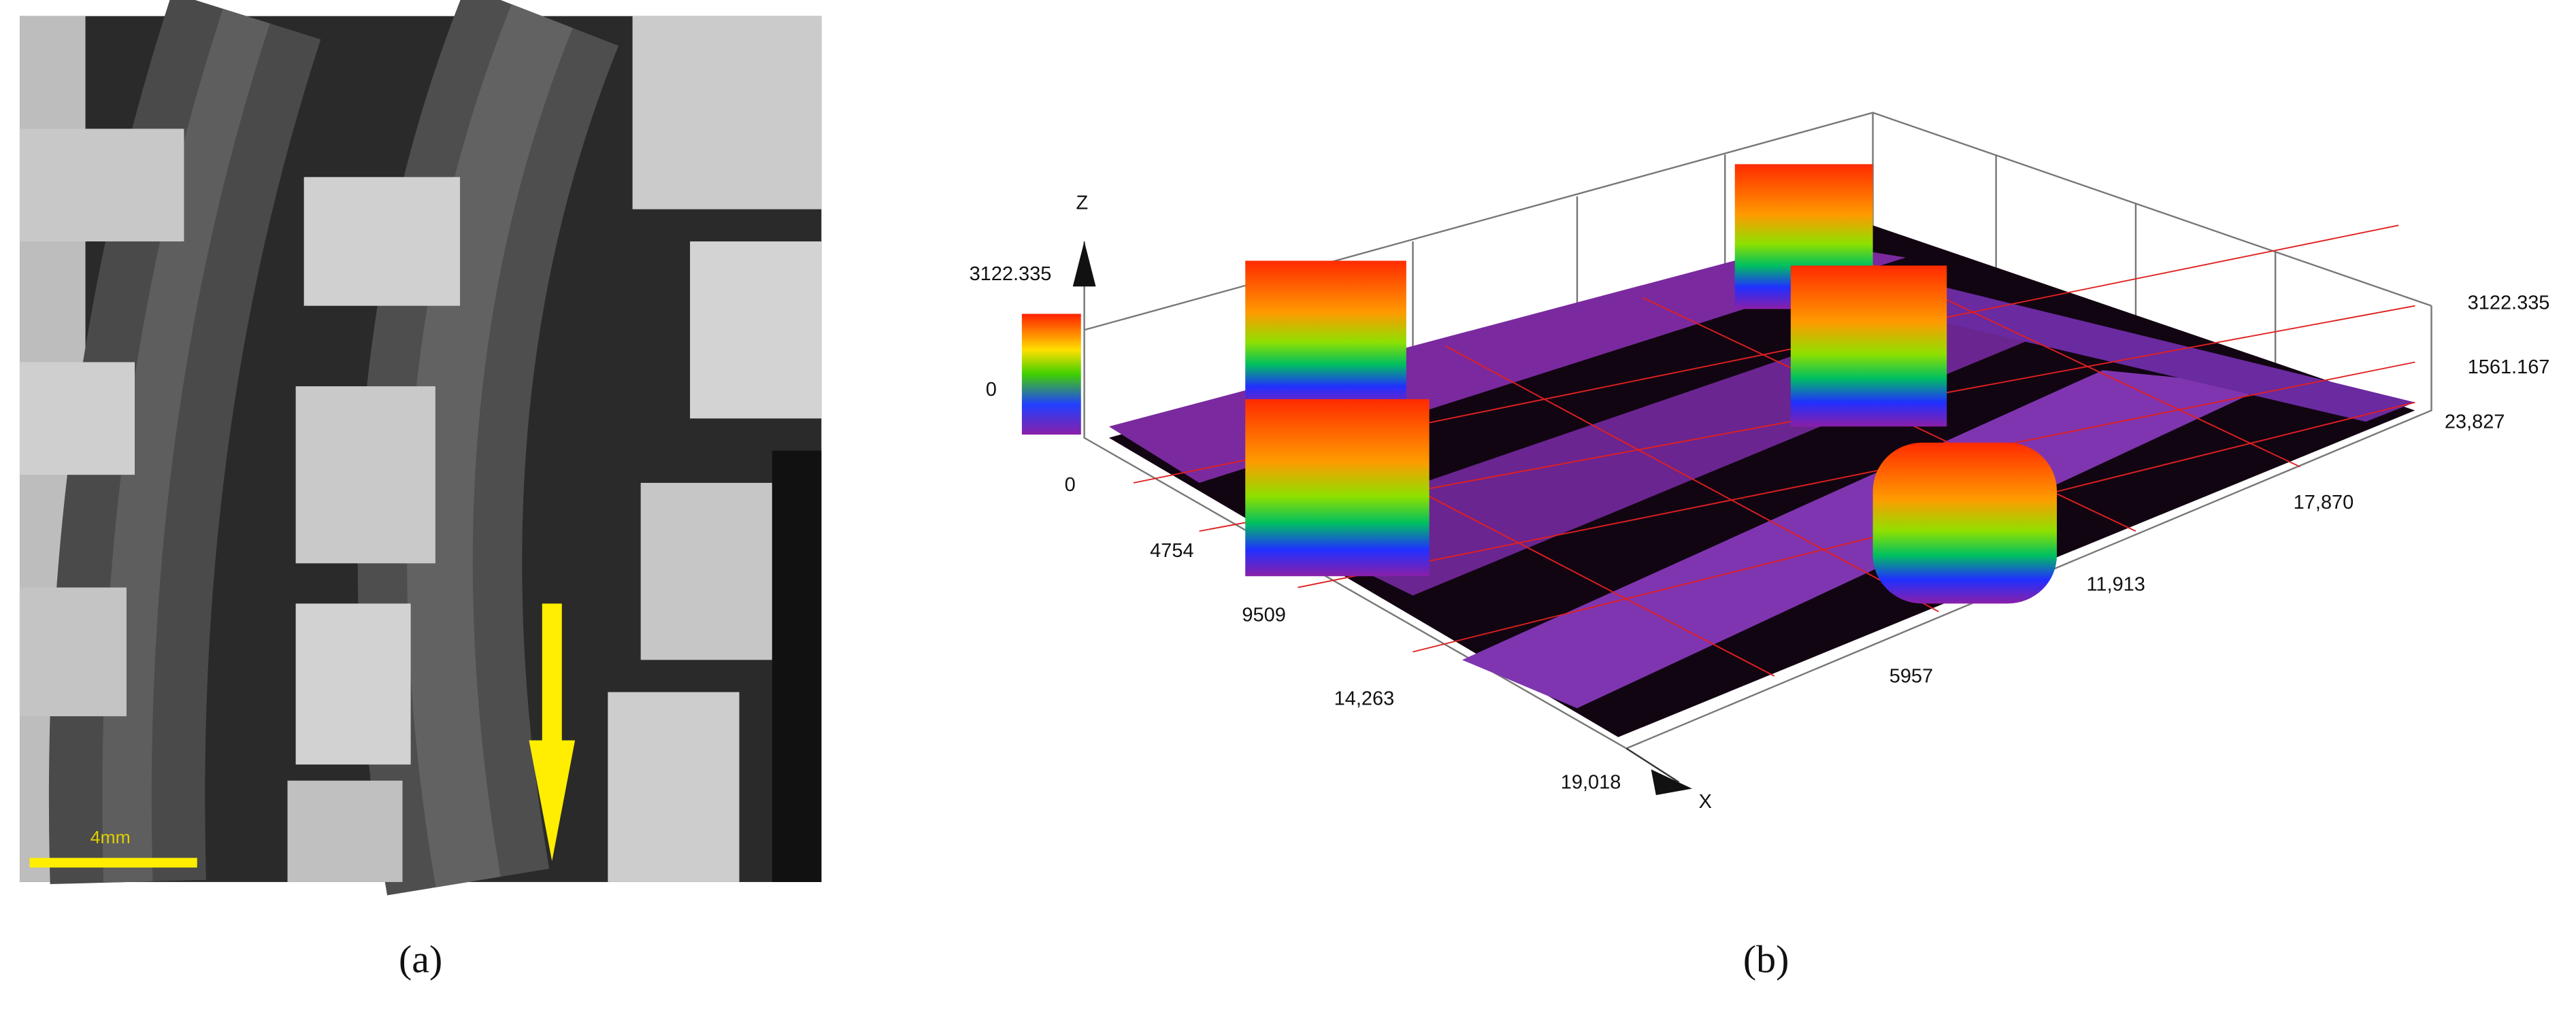  What do you see at coordinates (421, 960) in the screenshot?
I see `caption: (a)` at bounding box center [421, 960].